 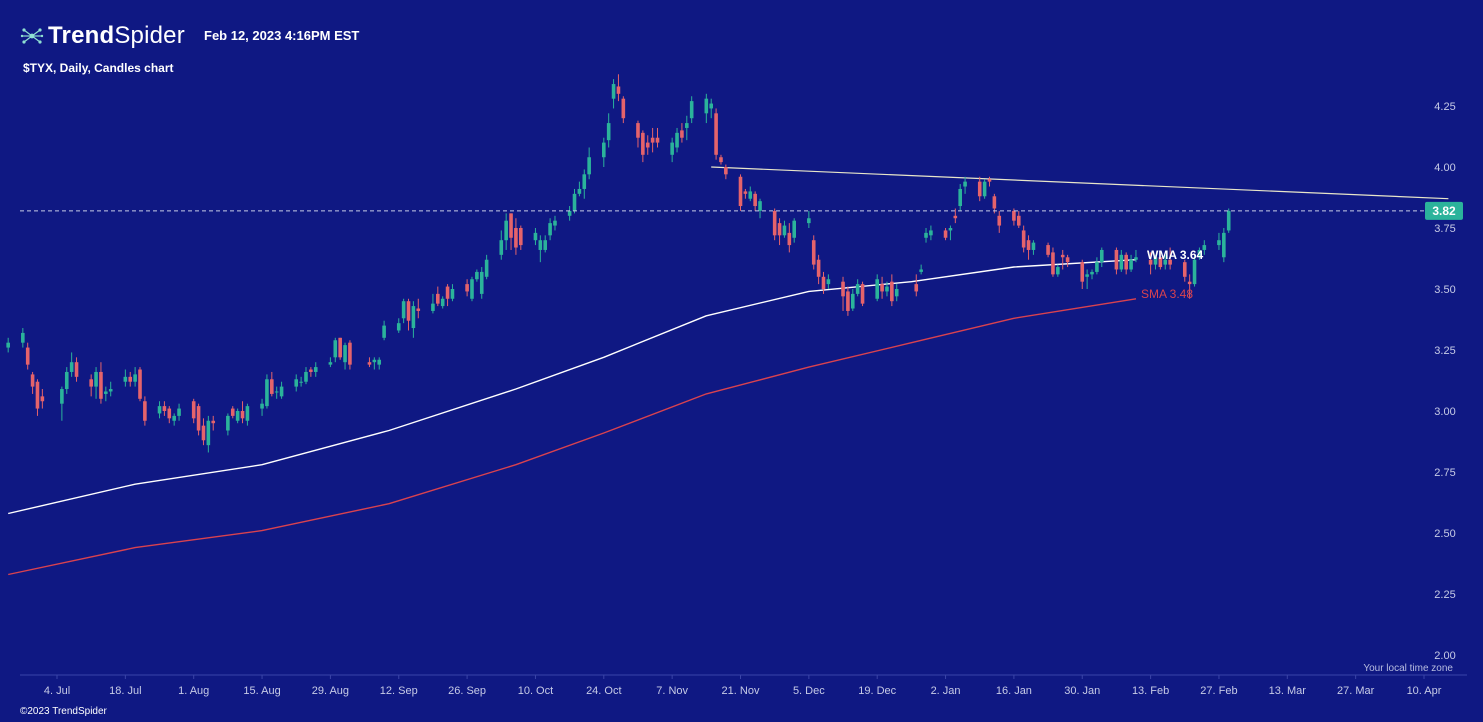 I want to click on x-tick-label: 10. Apr, so click(x=1424, y=691).